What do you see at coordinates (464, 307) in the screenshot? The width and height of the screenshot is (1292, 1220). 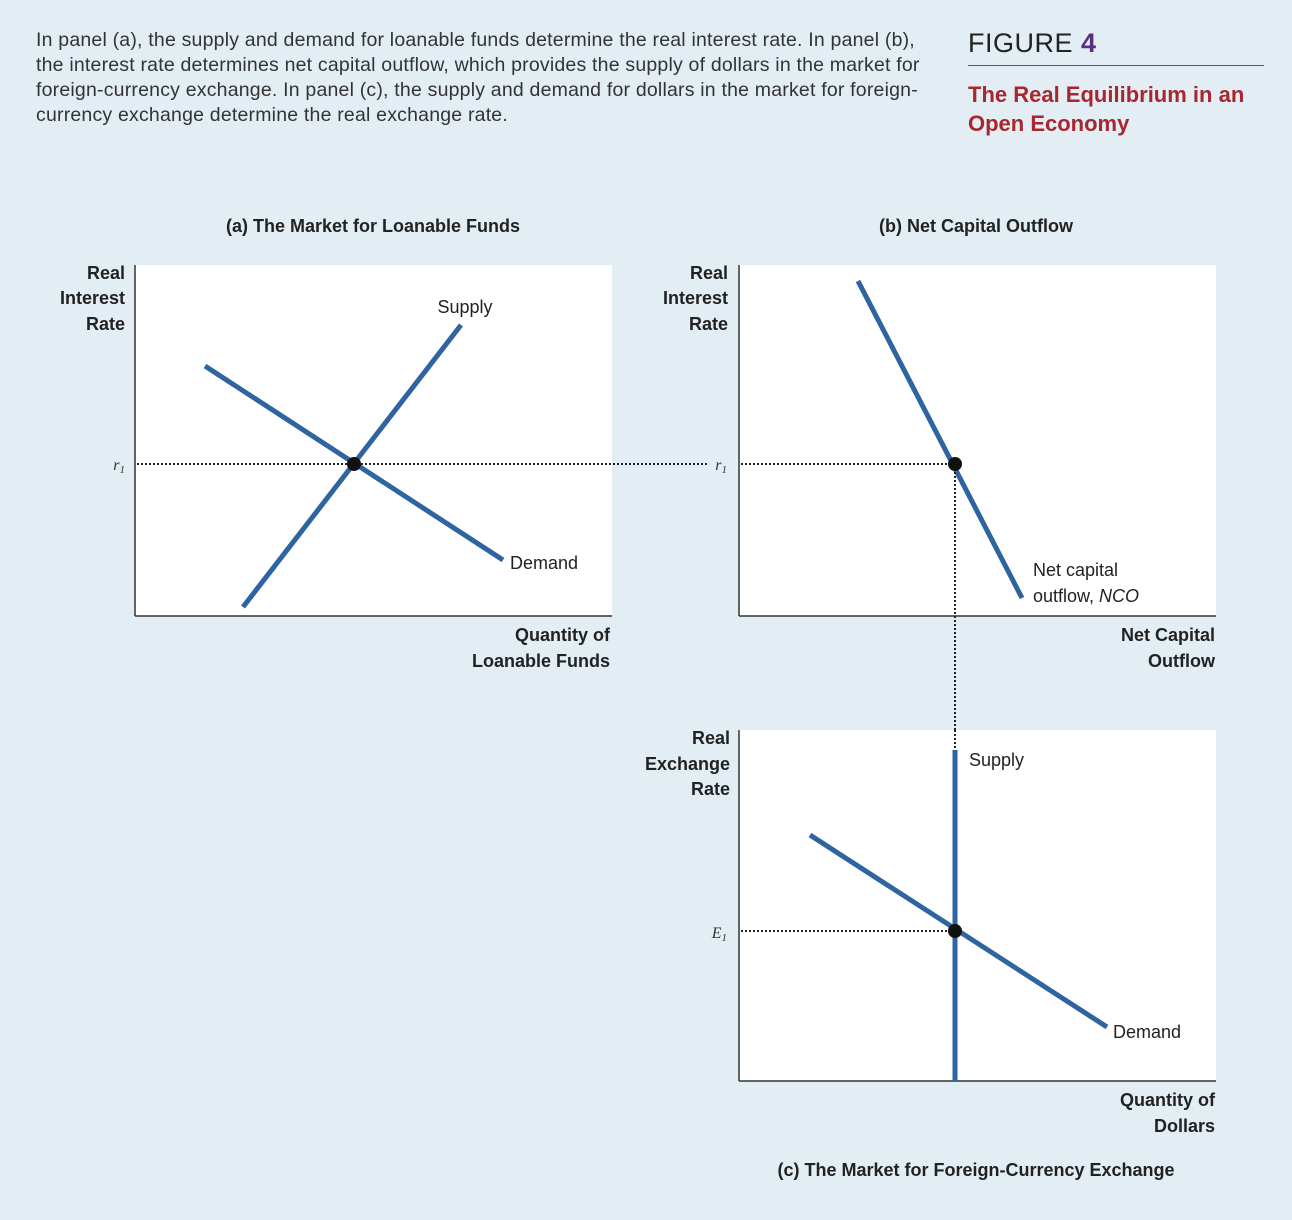 I see `panel-a-supply-label: Supply` at bounding box center [464, 307].